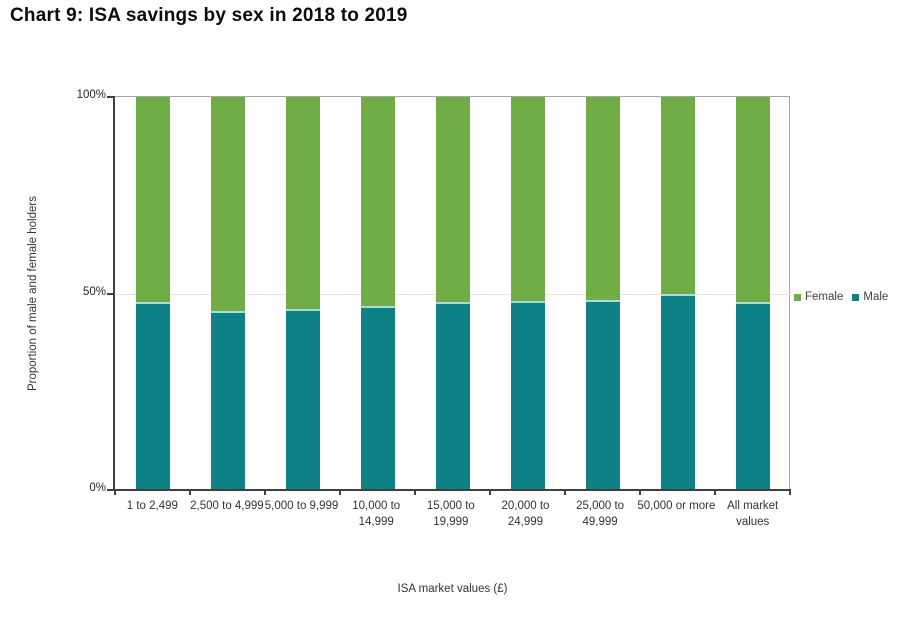 This screenshot has height=633, width=903. What do you see at coordinates (600, 514) in the screenshot?
I see `x-tick-label: 25,000 to 49,999` at bounding box center [600, 514].